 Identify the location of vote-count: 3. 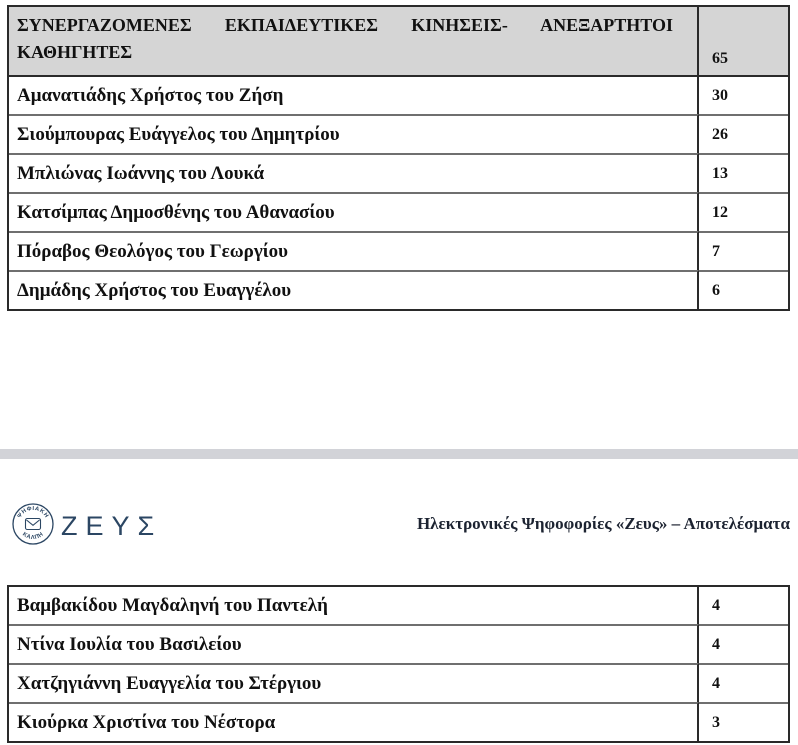
(743, 721).